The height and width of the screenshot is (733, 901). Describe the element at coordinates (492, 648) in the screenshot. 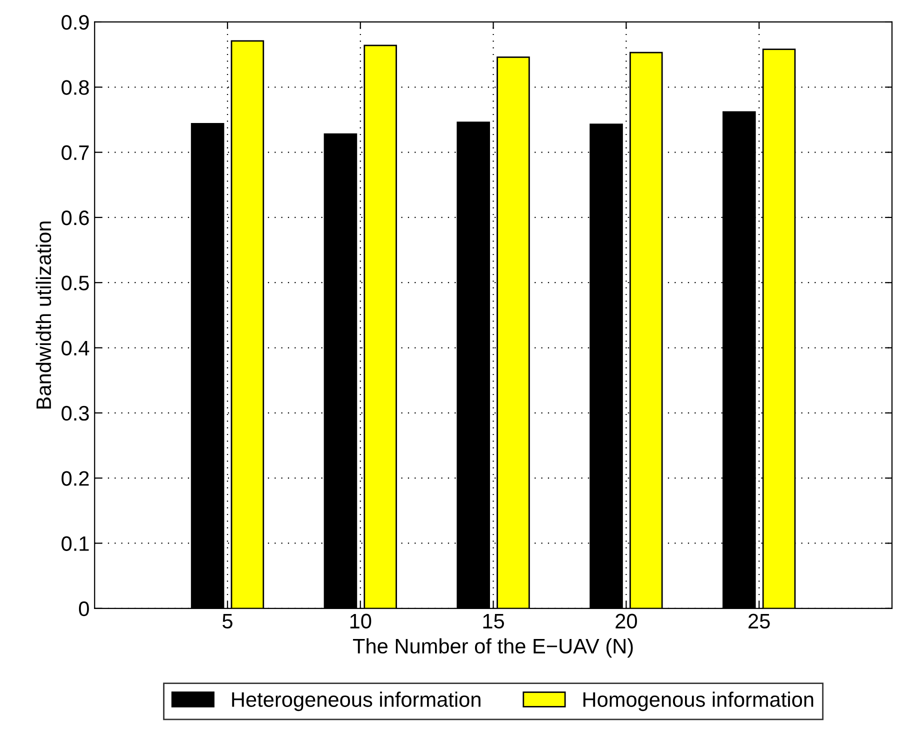

I see `x-axis-title: The Number of the E−UAV (N)` at that location.